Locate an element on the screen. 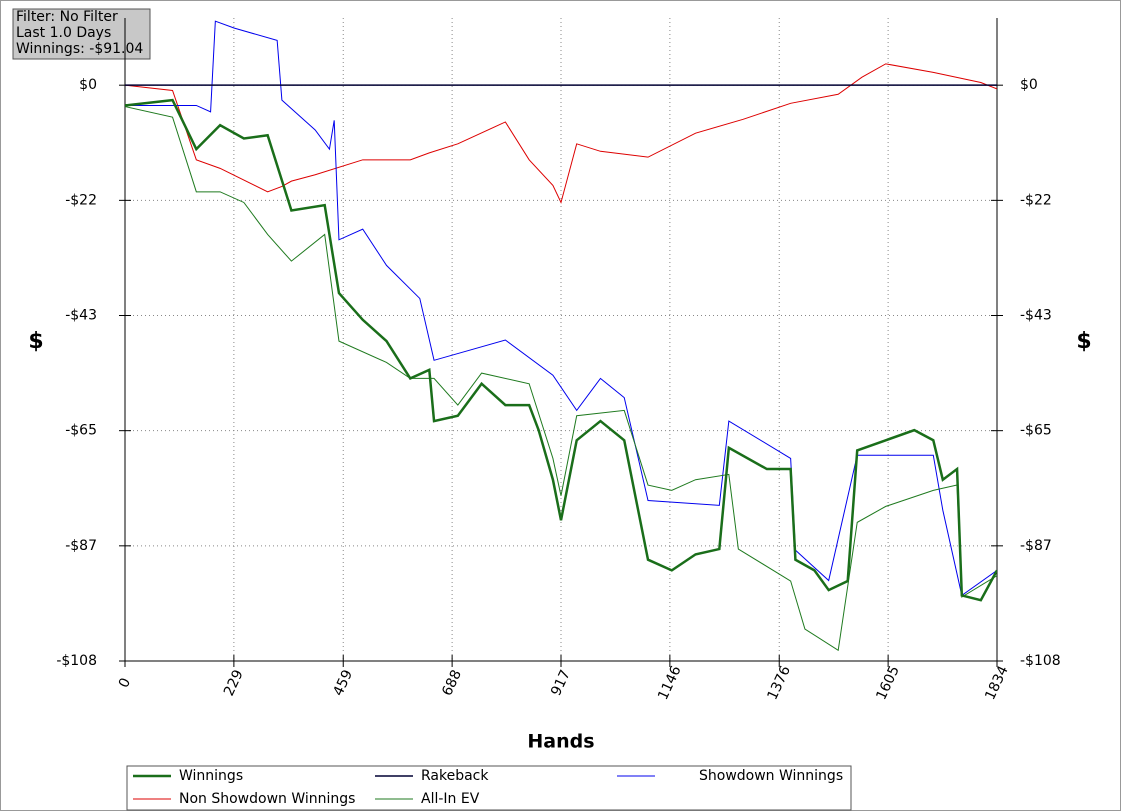  legend-label: All-In EV is located at coordinates (450, 799).